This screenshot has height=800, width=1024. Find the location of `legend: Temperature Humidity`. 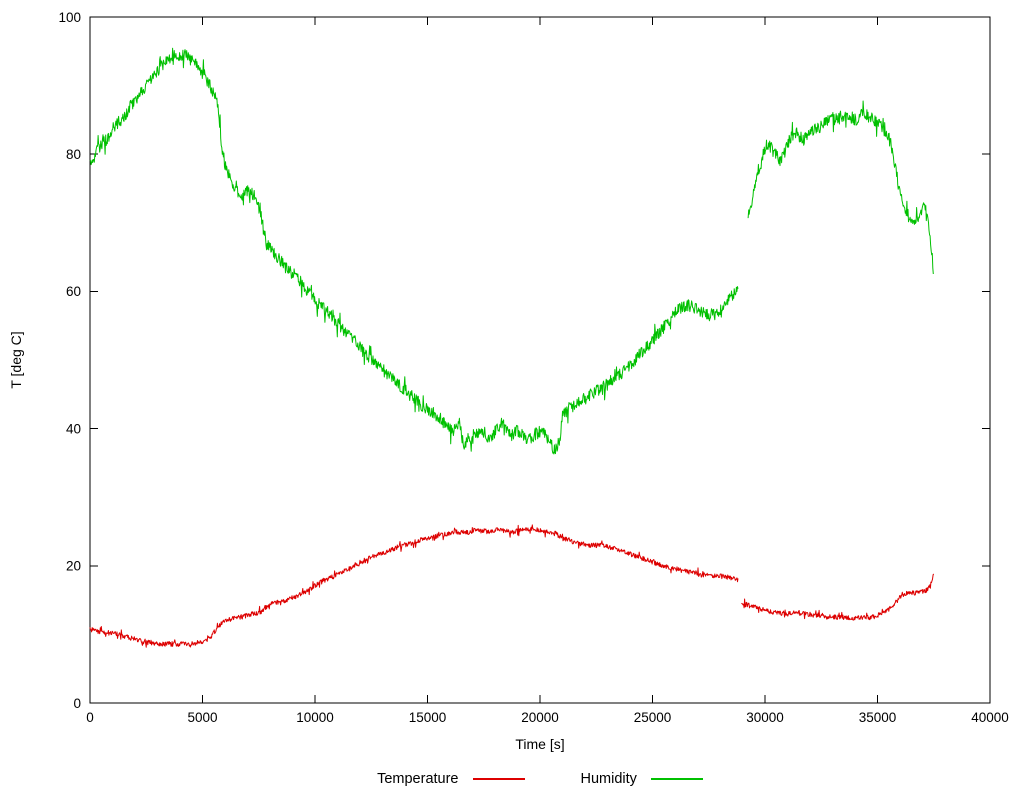

legend: Temperature Humidity is located at coordinates (512, 779).